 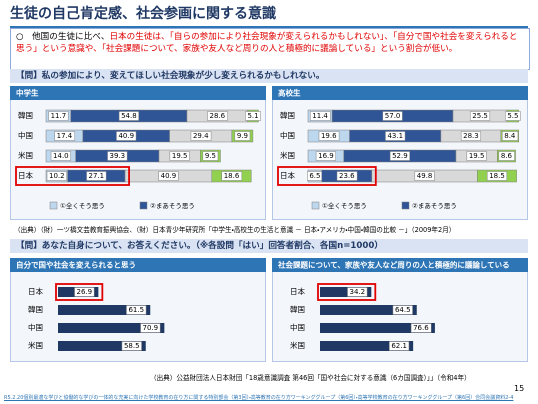 I want to click on value-label: 6.5, so click(x=314, y=176).